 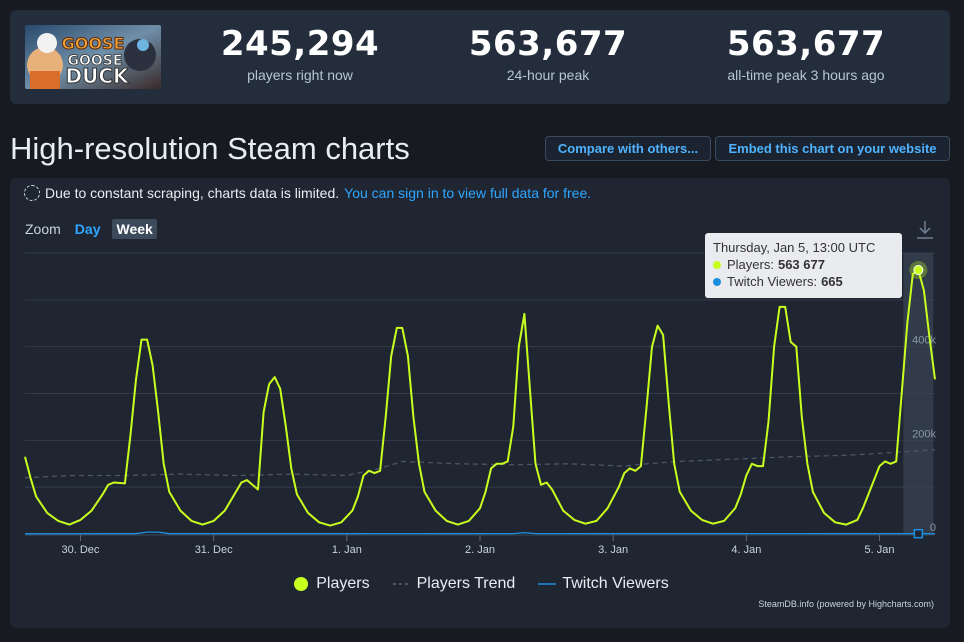 I want to click on twitch-legend-icon, so click(x=547, y=584).